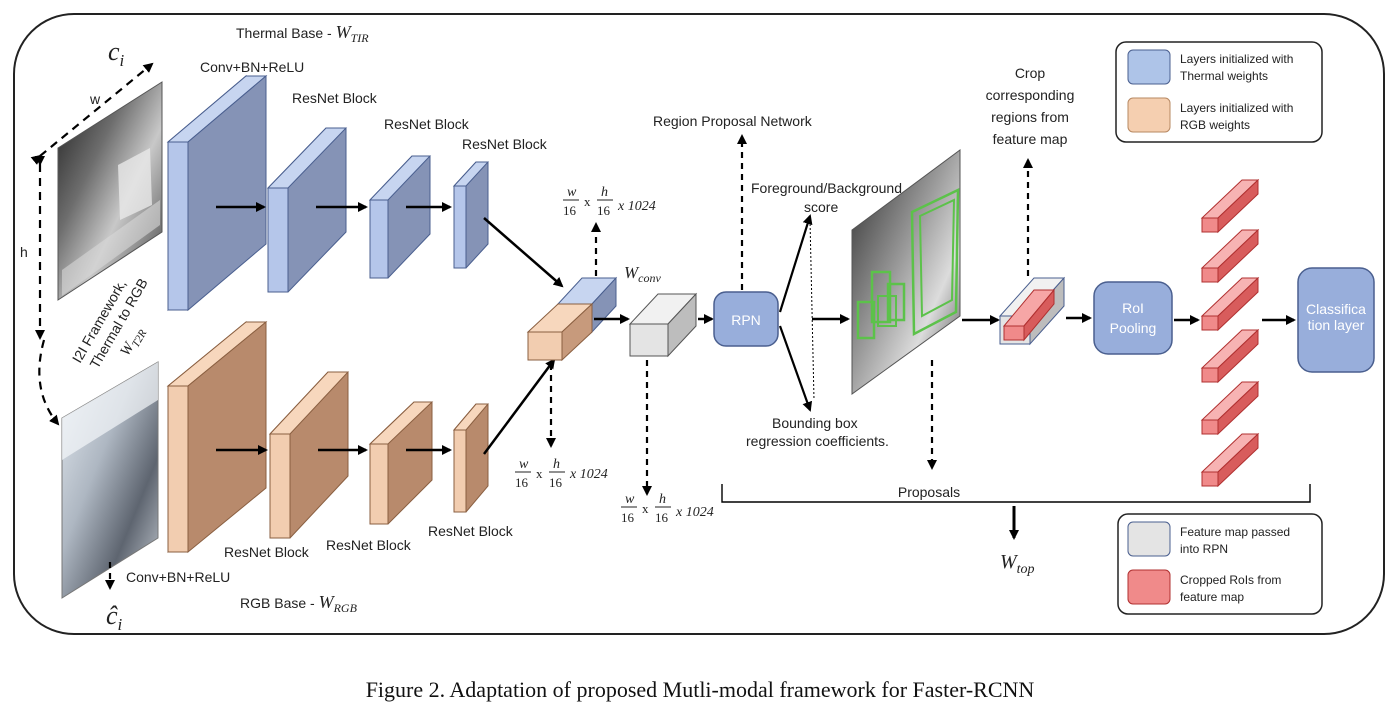 This screenshot has width=1400, height=706. What do you see at coordinates (217, 193) in the screenshot?
I see `thermal-conv-layer` at bounding box center [217, 193].